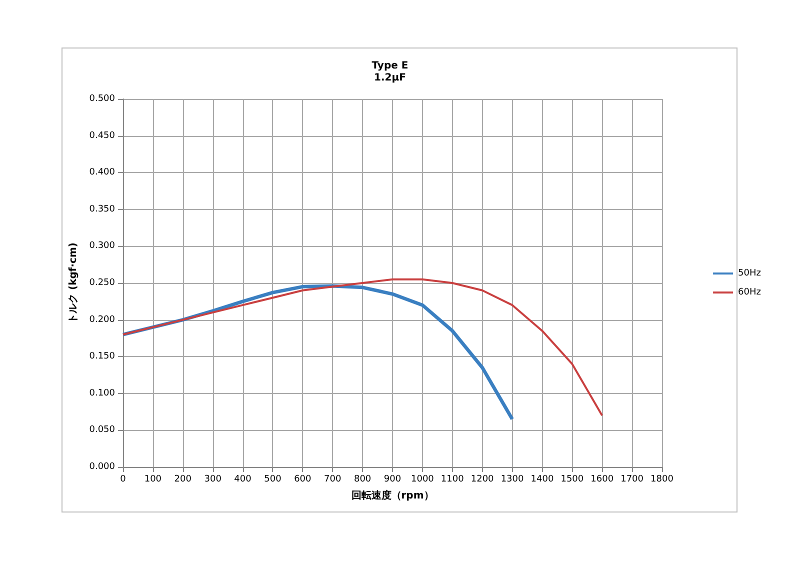 The height and width of the screenshot is (566, 800). Describe the element at coordinates (632, 479) in the screenshot. I see `x-tick-label: 1700` at that location.